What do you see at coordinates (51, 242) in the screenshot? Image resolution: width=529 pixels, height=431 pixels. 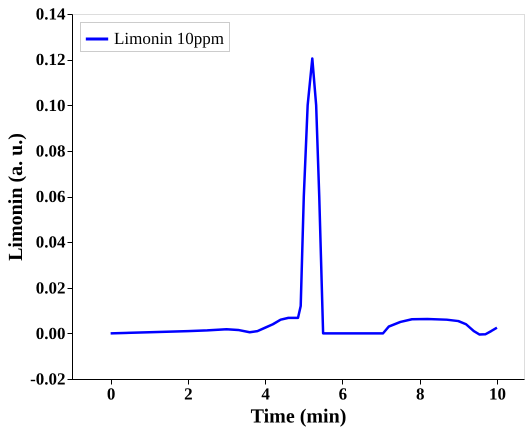 I see `y-tick-label: 0.04` at bounding box center [51, 242].